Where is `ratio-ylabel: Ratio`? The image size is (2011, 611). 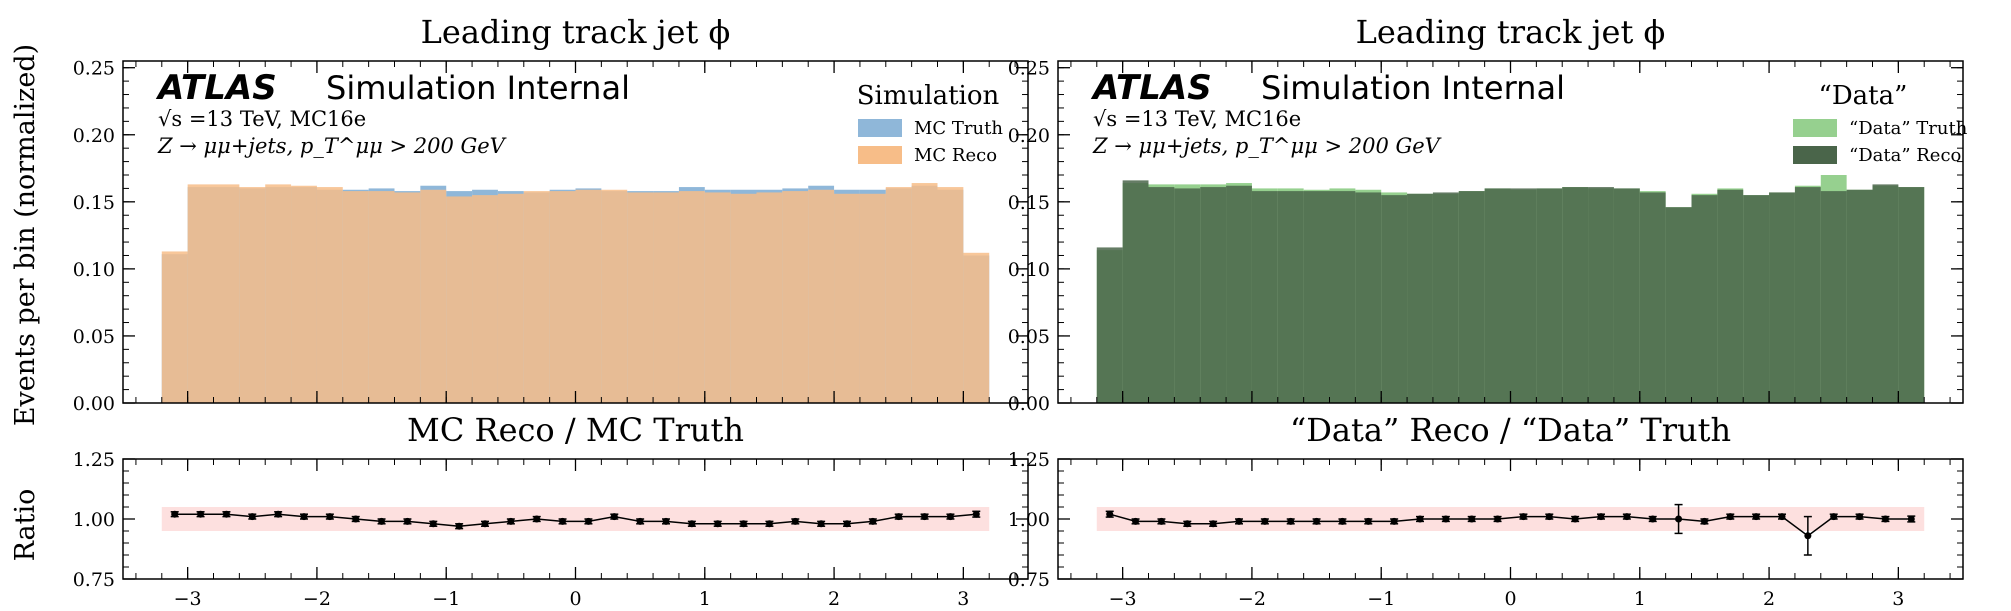
ratio-ylabel: Ratio is located at coordinates (25, 525).